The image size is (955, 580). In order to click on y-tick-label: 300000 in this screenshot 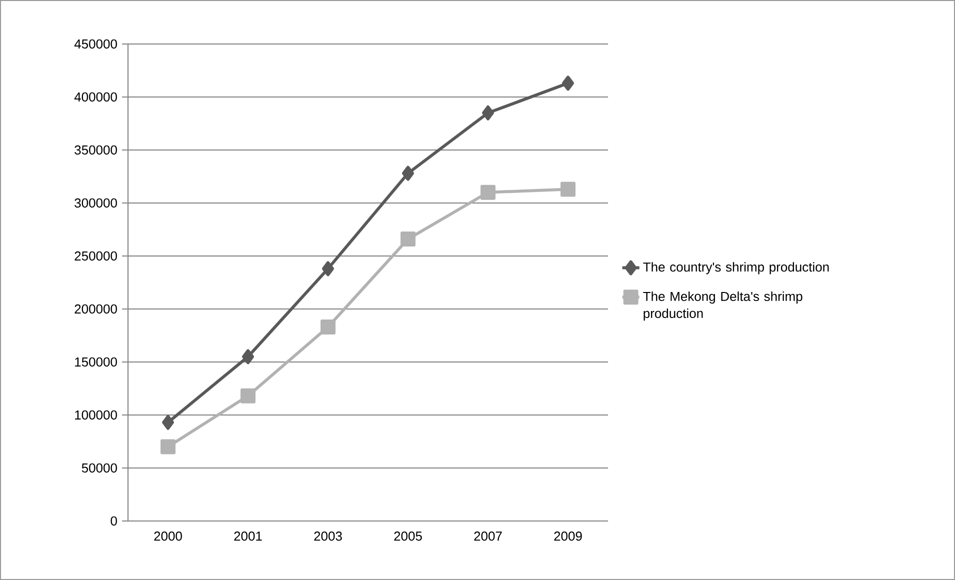, I will do `click(95, 203)`.